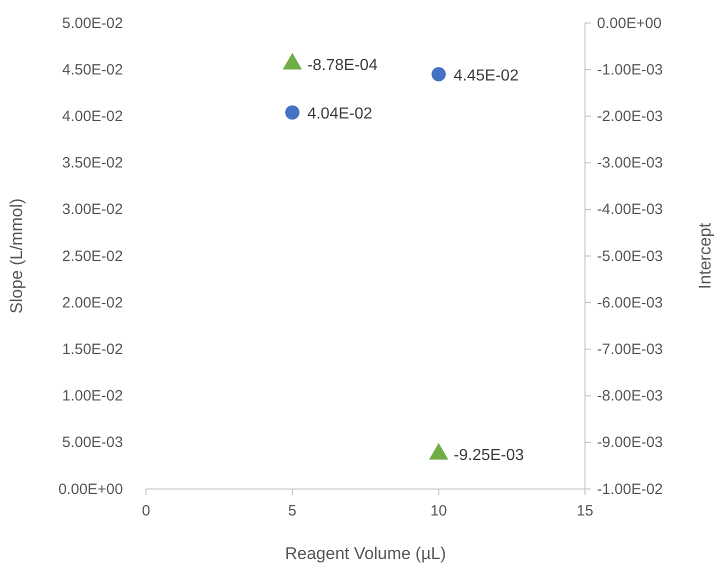 This screenshot has height=565, width=720. Describe the element at coordinates (92, 209) in the screenshot. I see `y-tick-label: 3.00E-02` at that location.